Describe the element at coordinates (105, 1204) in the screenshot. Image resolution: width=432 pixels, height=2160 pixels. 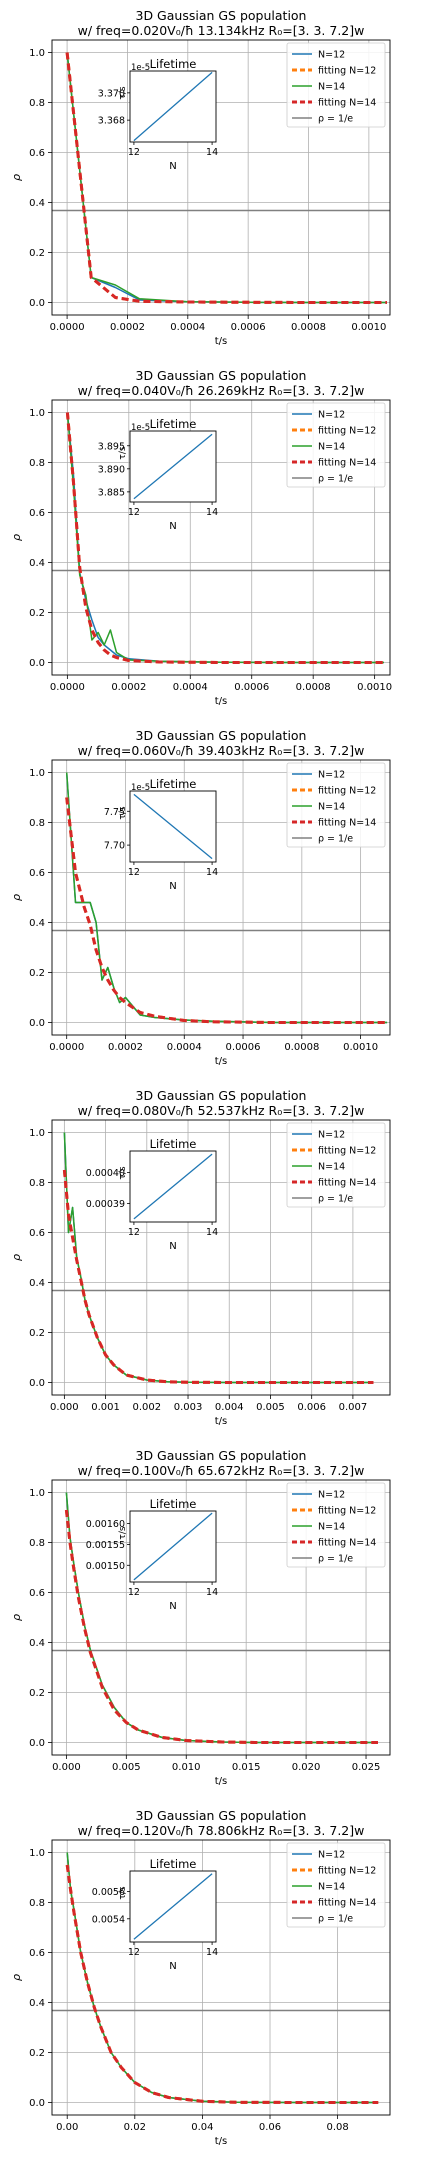
I see `inset-y-tick-label: 0.00039` at that location.